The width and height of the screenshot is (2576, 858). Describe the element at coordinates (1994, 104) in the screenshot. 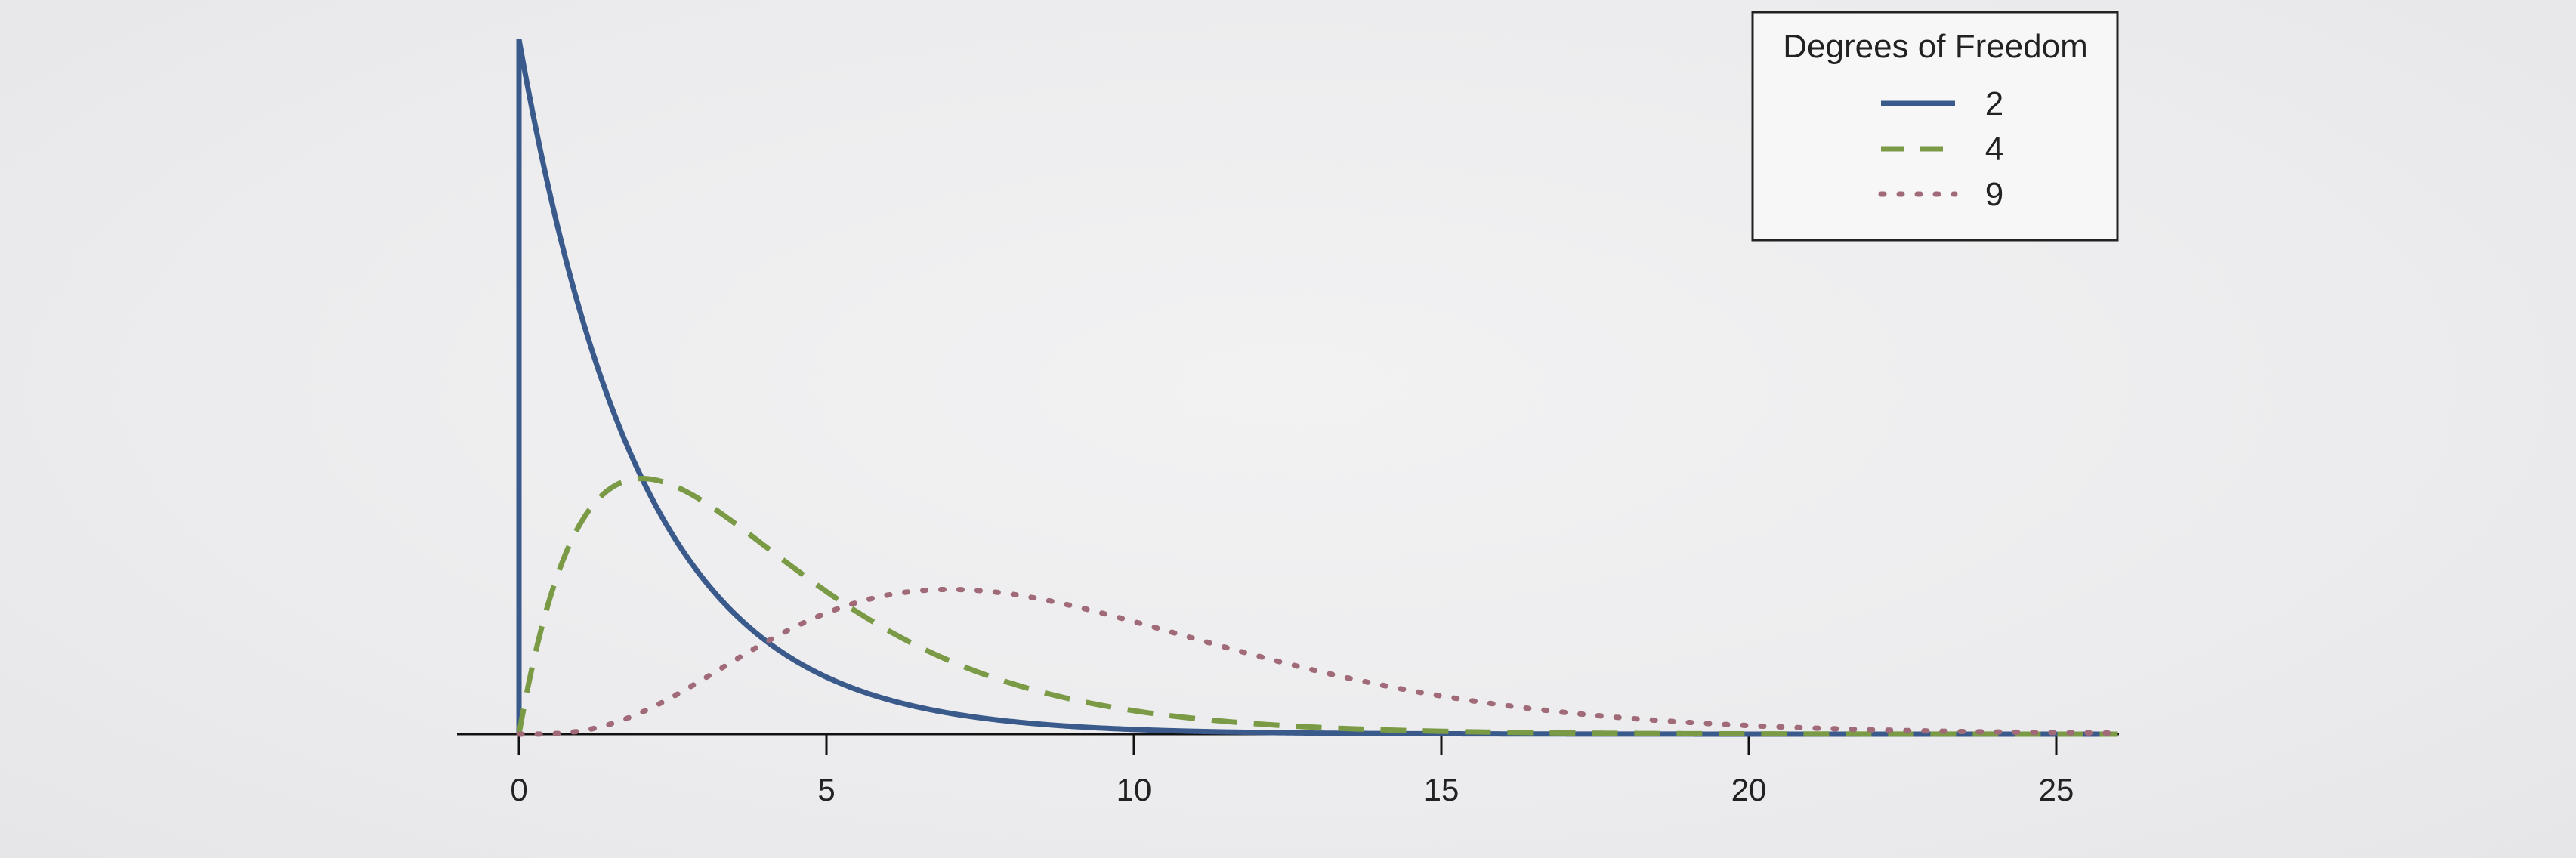

I see `legend-label-df-2: 2` at that location.